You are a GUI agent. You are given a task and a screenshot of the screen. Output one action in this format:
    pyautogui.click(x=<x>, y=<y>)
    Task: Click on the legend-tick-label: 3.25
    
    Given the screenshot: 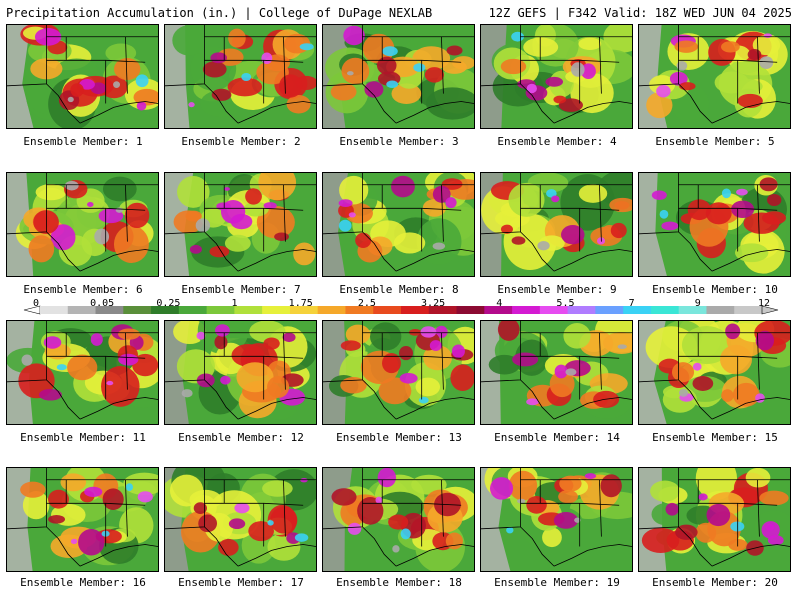 What is the action you would take?
    pyautogui.click(x=433, y=303)
    